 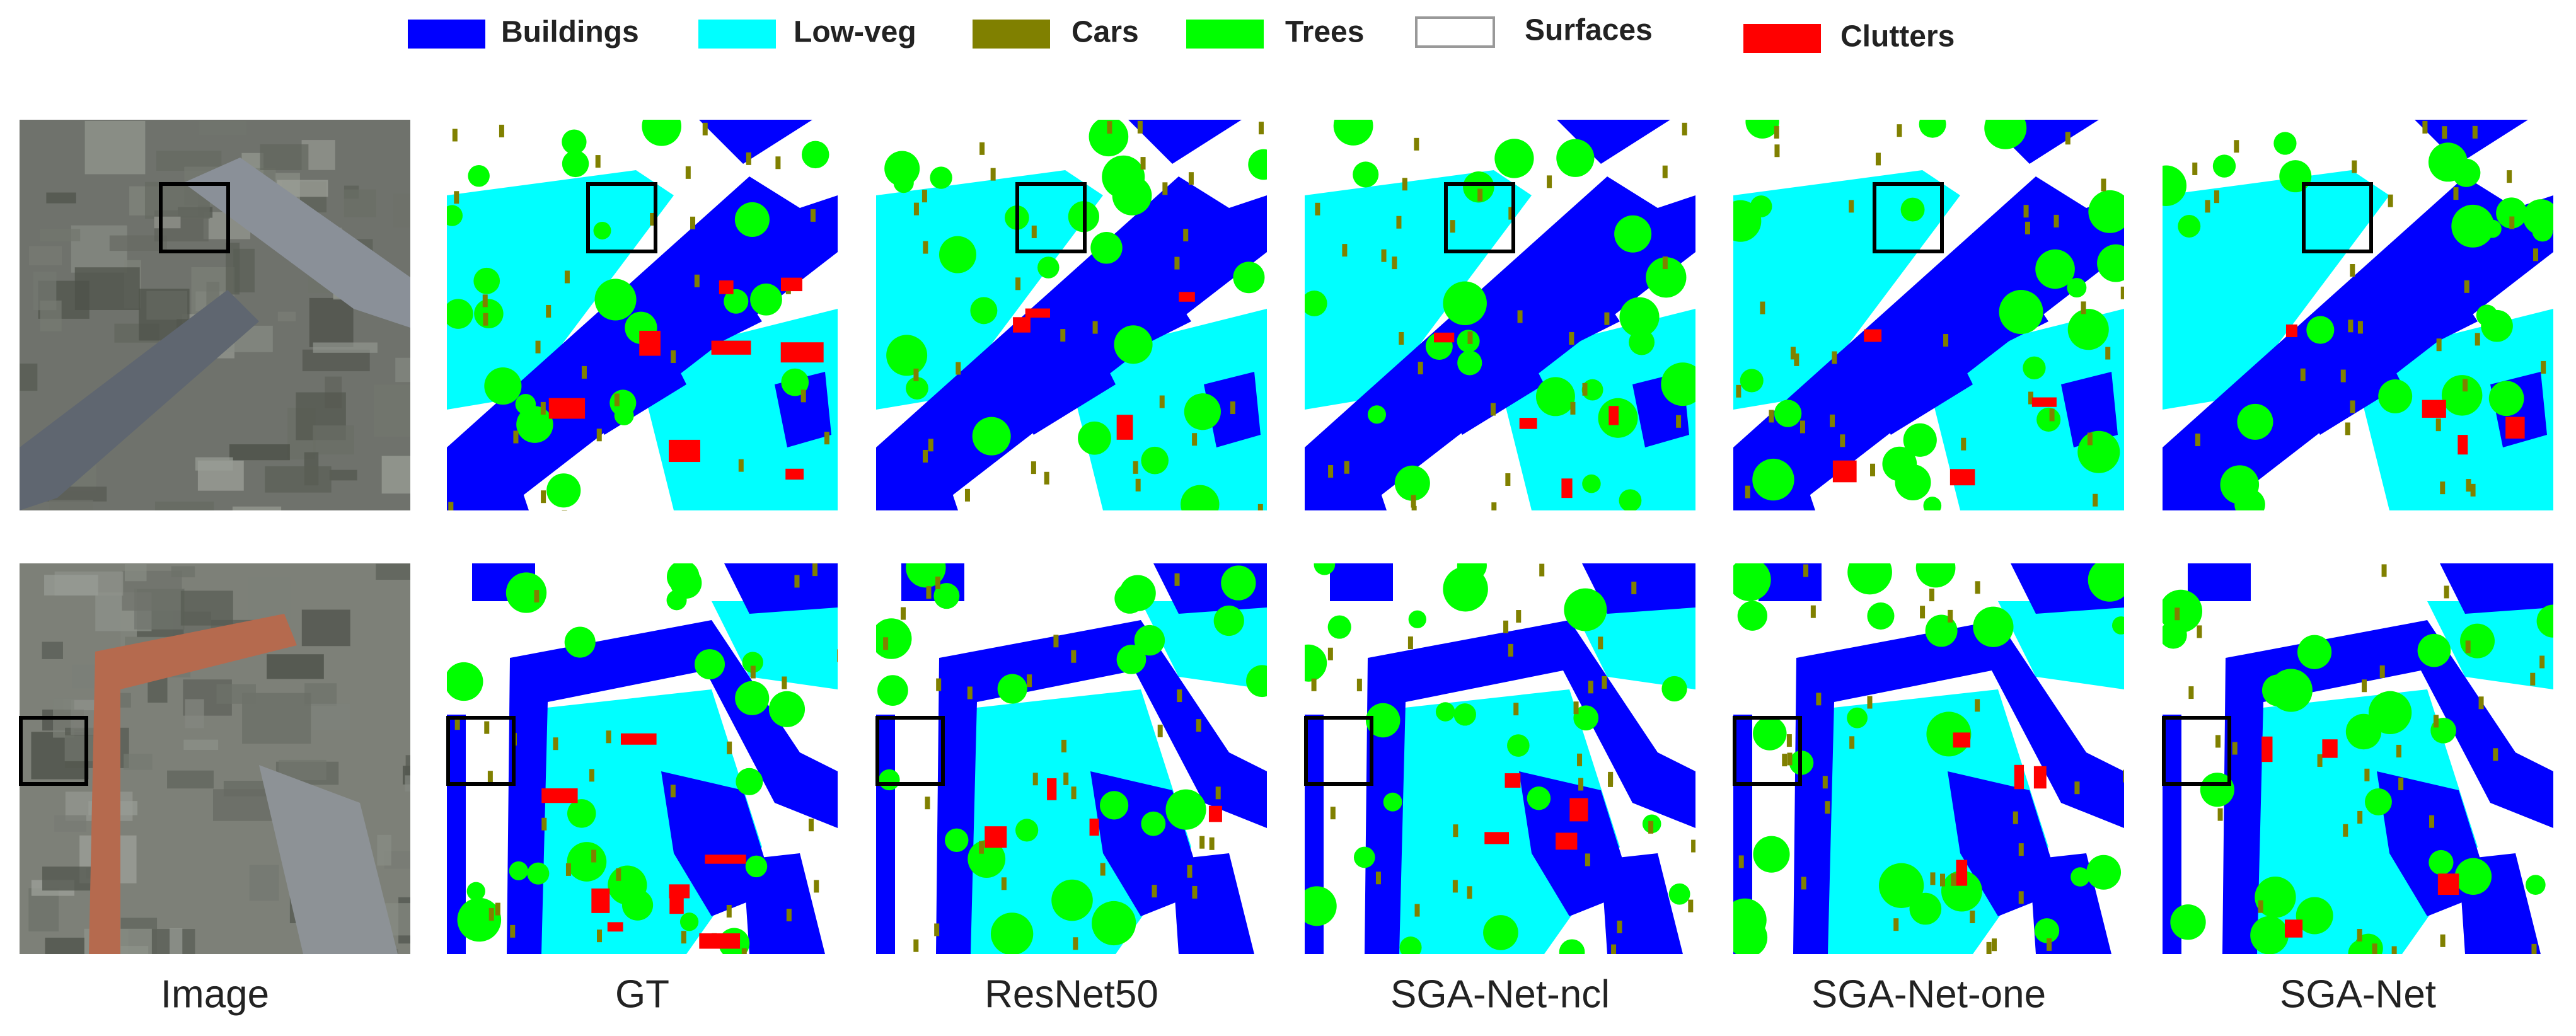 I want to click on seg-lowveg, so click(x=1418, y=290).